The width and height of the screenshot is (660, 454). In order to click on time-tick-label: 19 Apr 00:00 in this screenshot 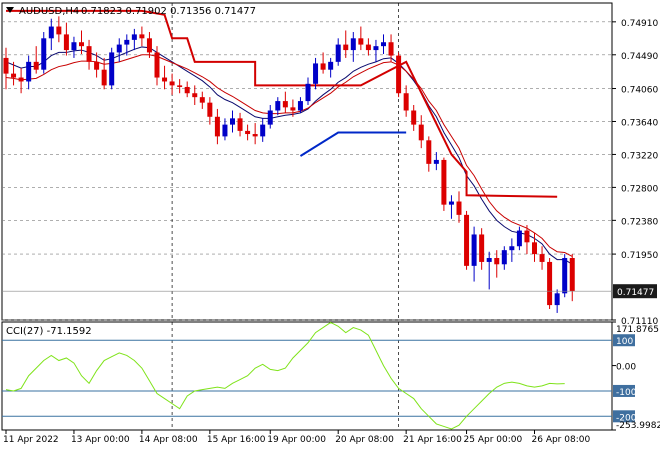, I will do `click(296, 440)`.